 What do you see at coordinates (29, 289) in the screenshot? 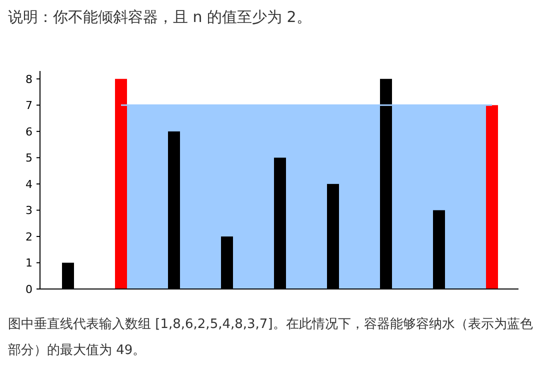
I see `y-tick-label: 0` at bounding box center [29, 289].